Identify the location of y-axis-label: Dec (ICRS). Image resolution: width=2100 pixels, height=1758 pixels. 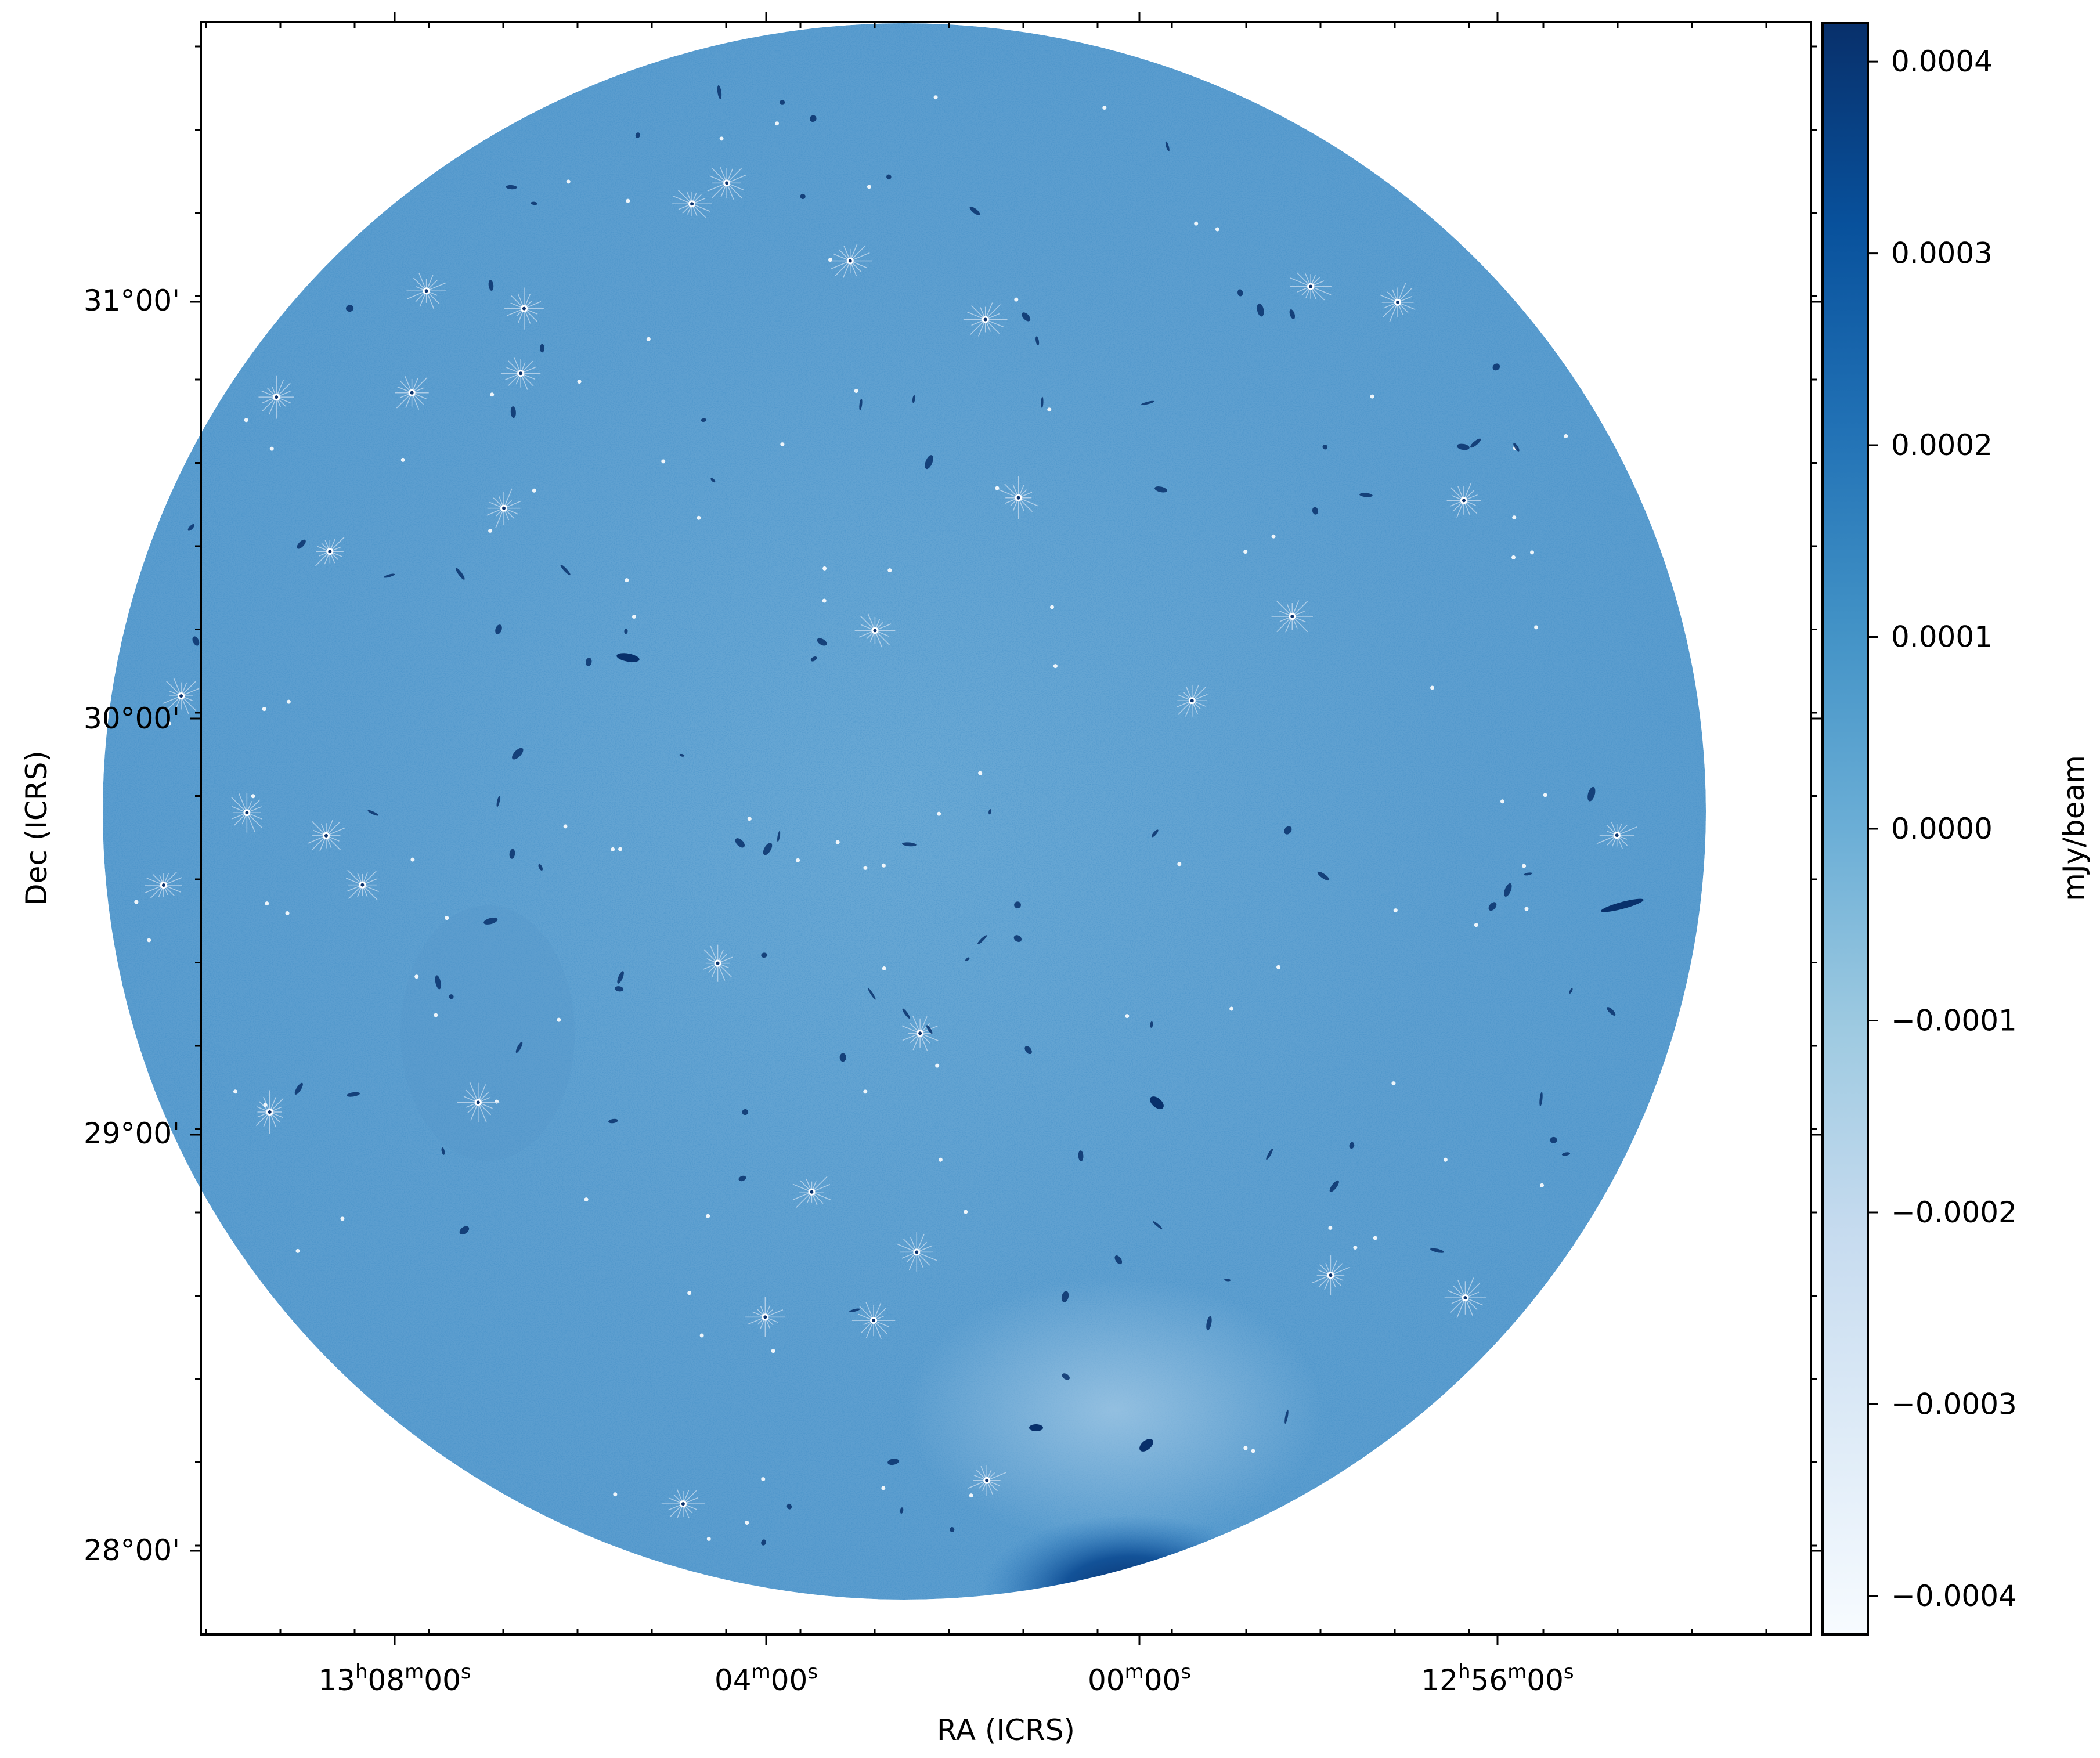
(36, 828).